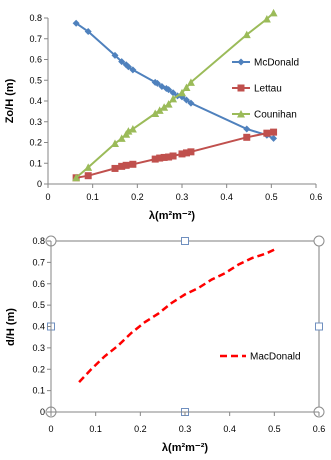 The width and height of the screenshot is (331, 460). Describe the element at coordinates (11, 327) in the screenshot. I see `chart-2-y-axis-label: d/H (m)` at that location.